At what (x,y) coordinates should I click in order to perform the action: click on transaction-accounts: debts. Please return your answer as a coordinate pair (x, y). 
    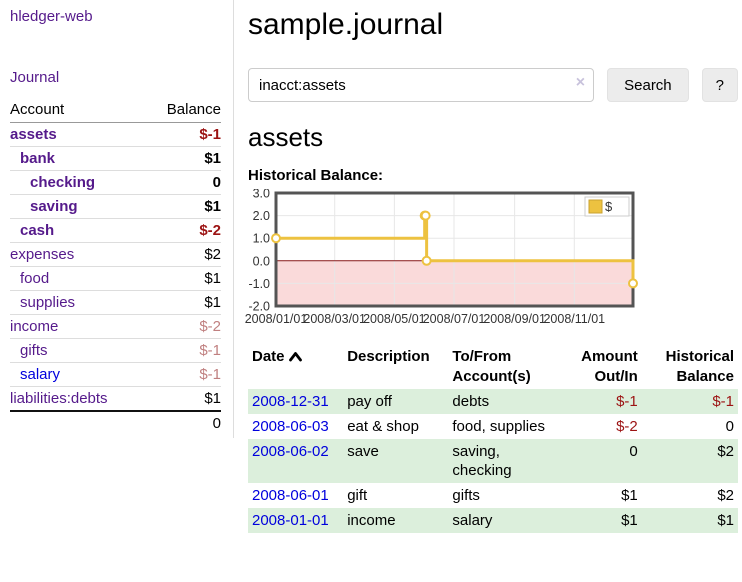
    Looking at the image, I should click on (471, 401).